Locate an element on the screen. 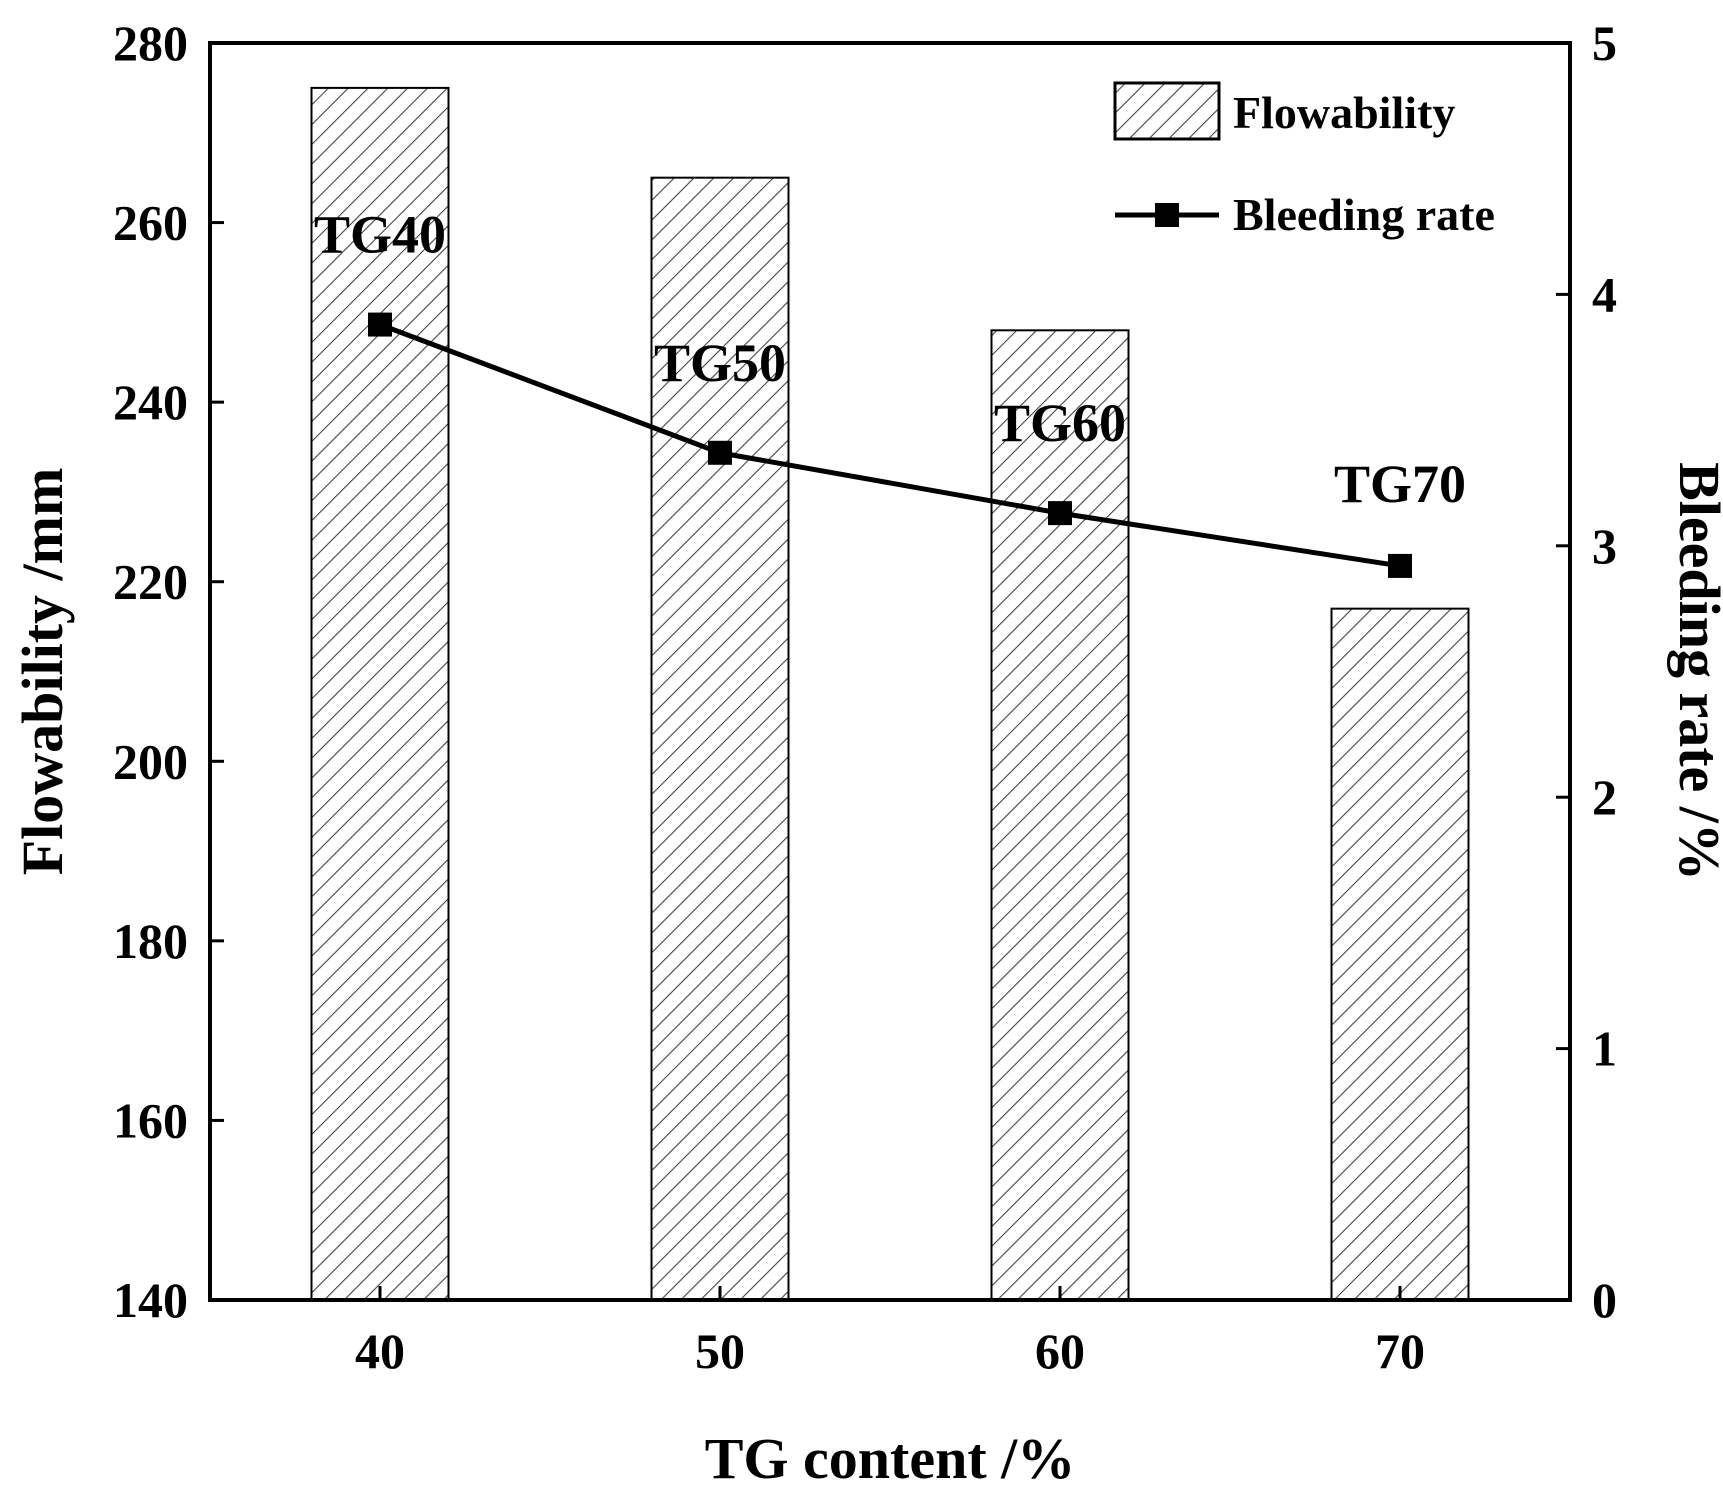  point-label-TG50: TG50 is located at coordinates (720, 363).